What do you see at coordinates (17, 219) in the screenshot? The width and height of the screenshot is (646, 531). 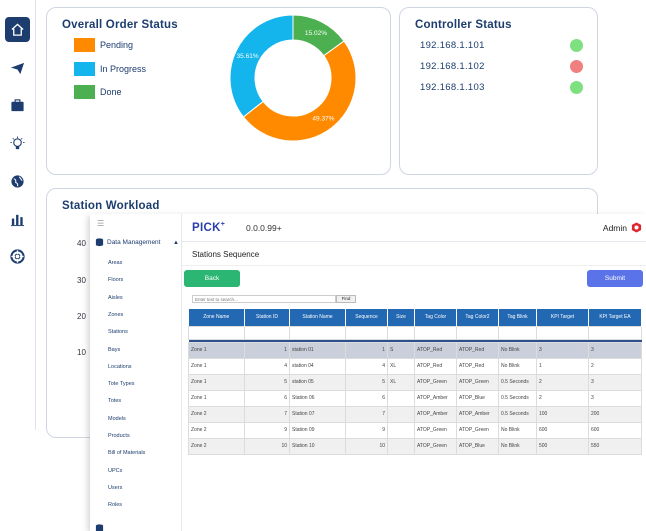 I see `bar-chart-icon` at bounding box center [17, 219].